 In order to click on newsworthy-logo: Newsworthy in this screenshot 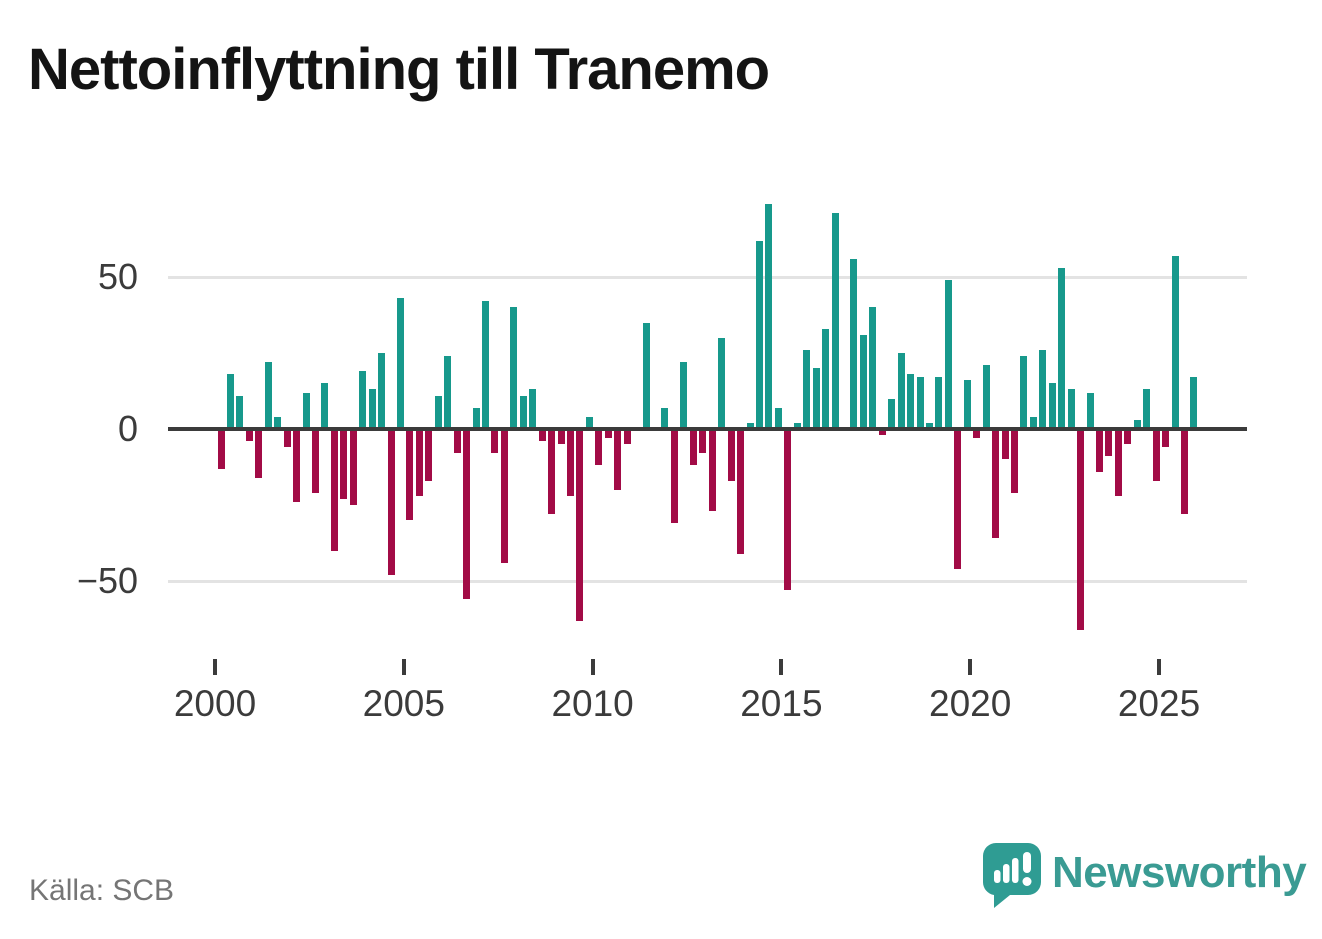, I will do `click(1144, 875)`.